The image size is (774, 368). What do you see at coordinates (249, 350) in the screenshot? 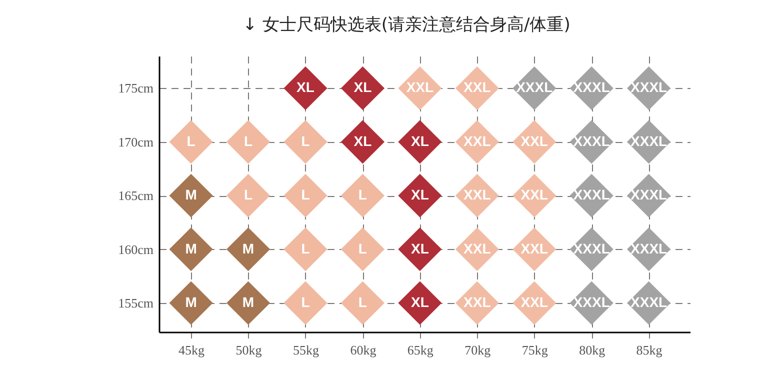
I see `x-tick-label: 50kg` at bounding box center [249, 350].